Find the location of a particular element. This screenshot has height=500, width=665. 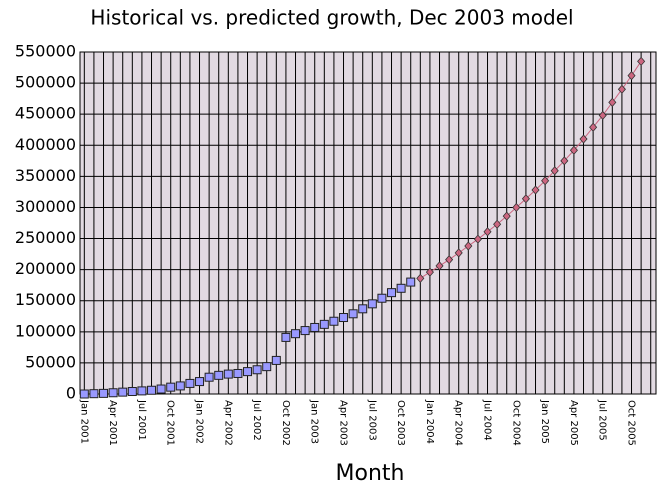

y-tick-label: 400000 is located at coordinates (45, 144).